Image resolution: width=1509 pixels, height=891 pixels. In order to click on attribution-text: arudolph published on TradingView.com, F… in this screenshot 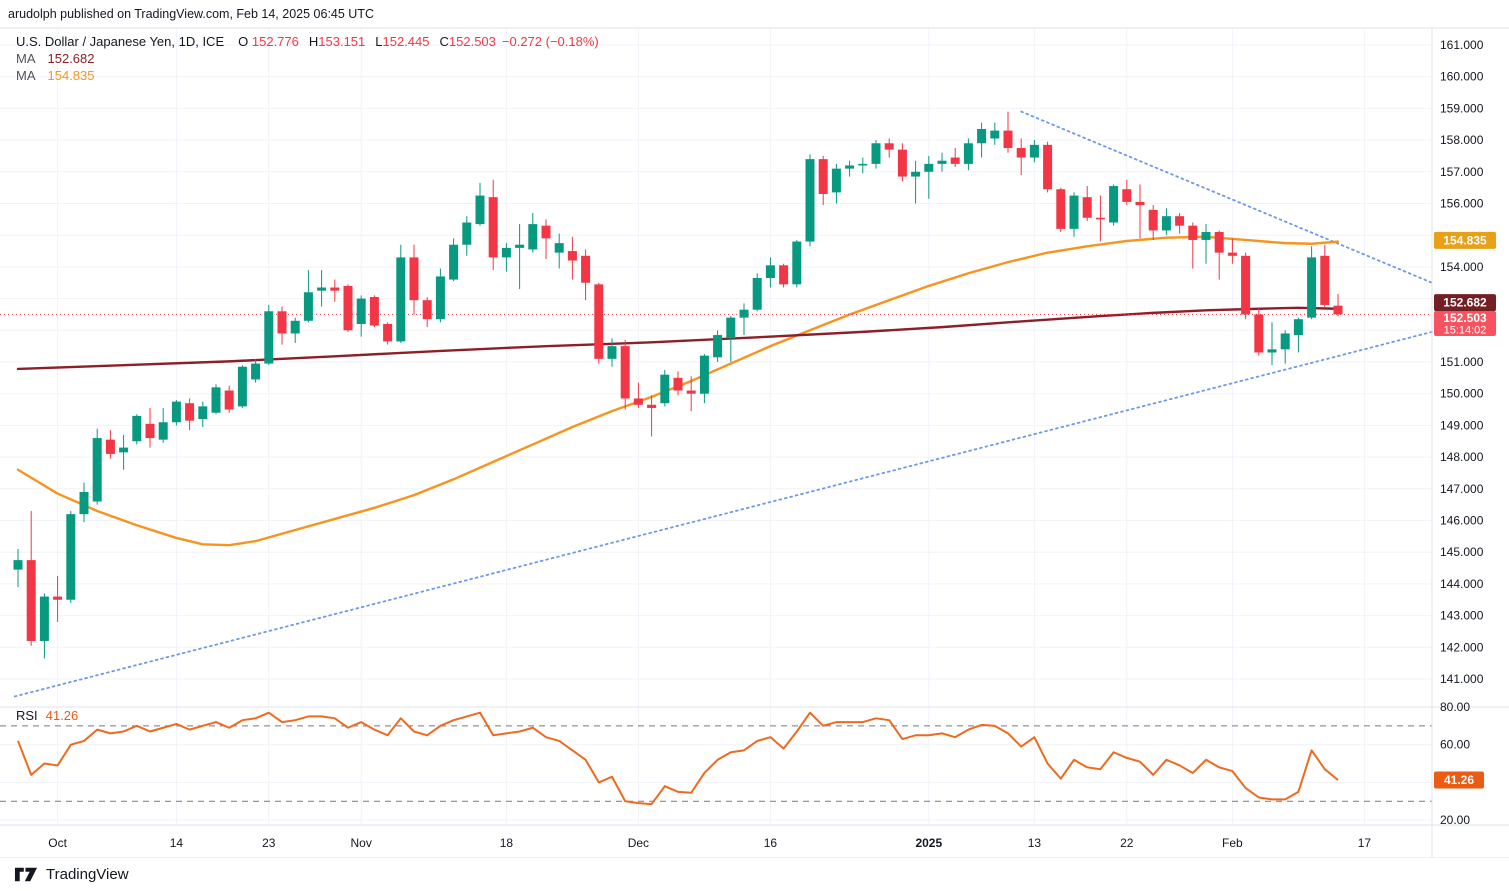, I will do `click(191, 14)`.